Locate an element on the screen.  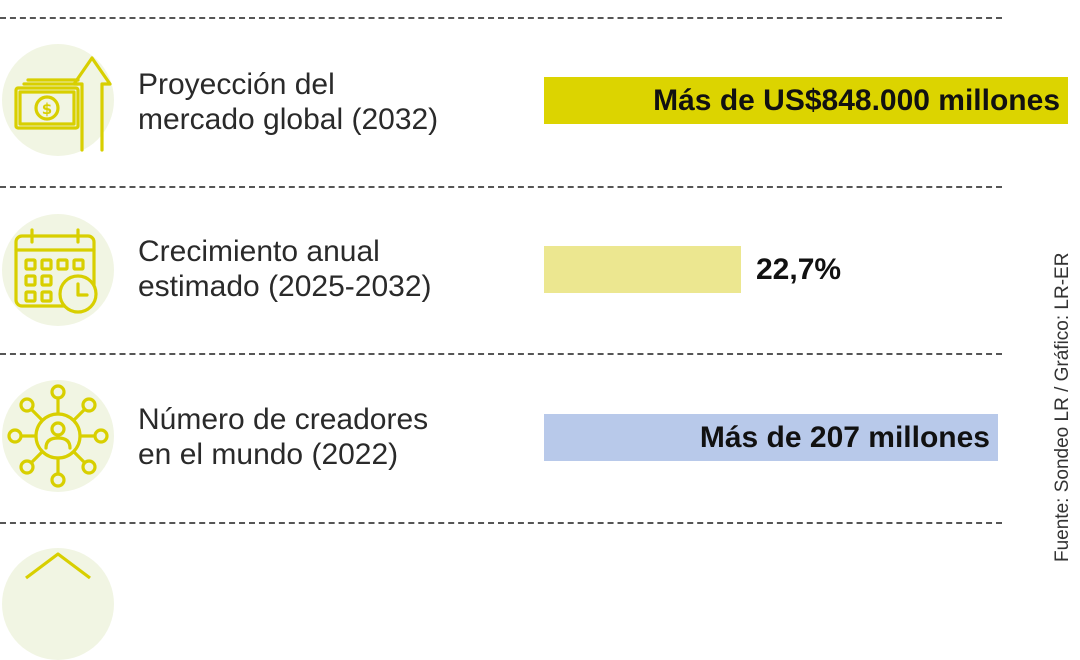
data-label-creators: Más de 207 millones is located at coordinates (844, 437).